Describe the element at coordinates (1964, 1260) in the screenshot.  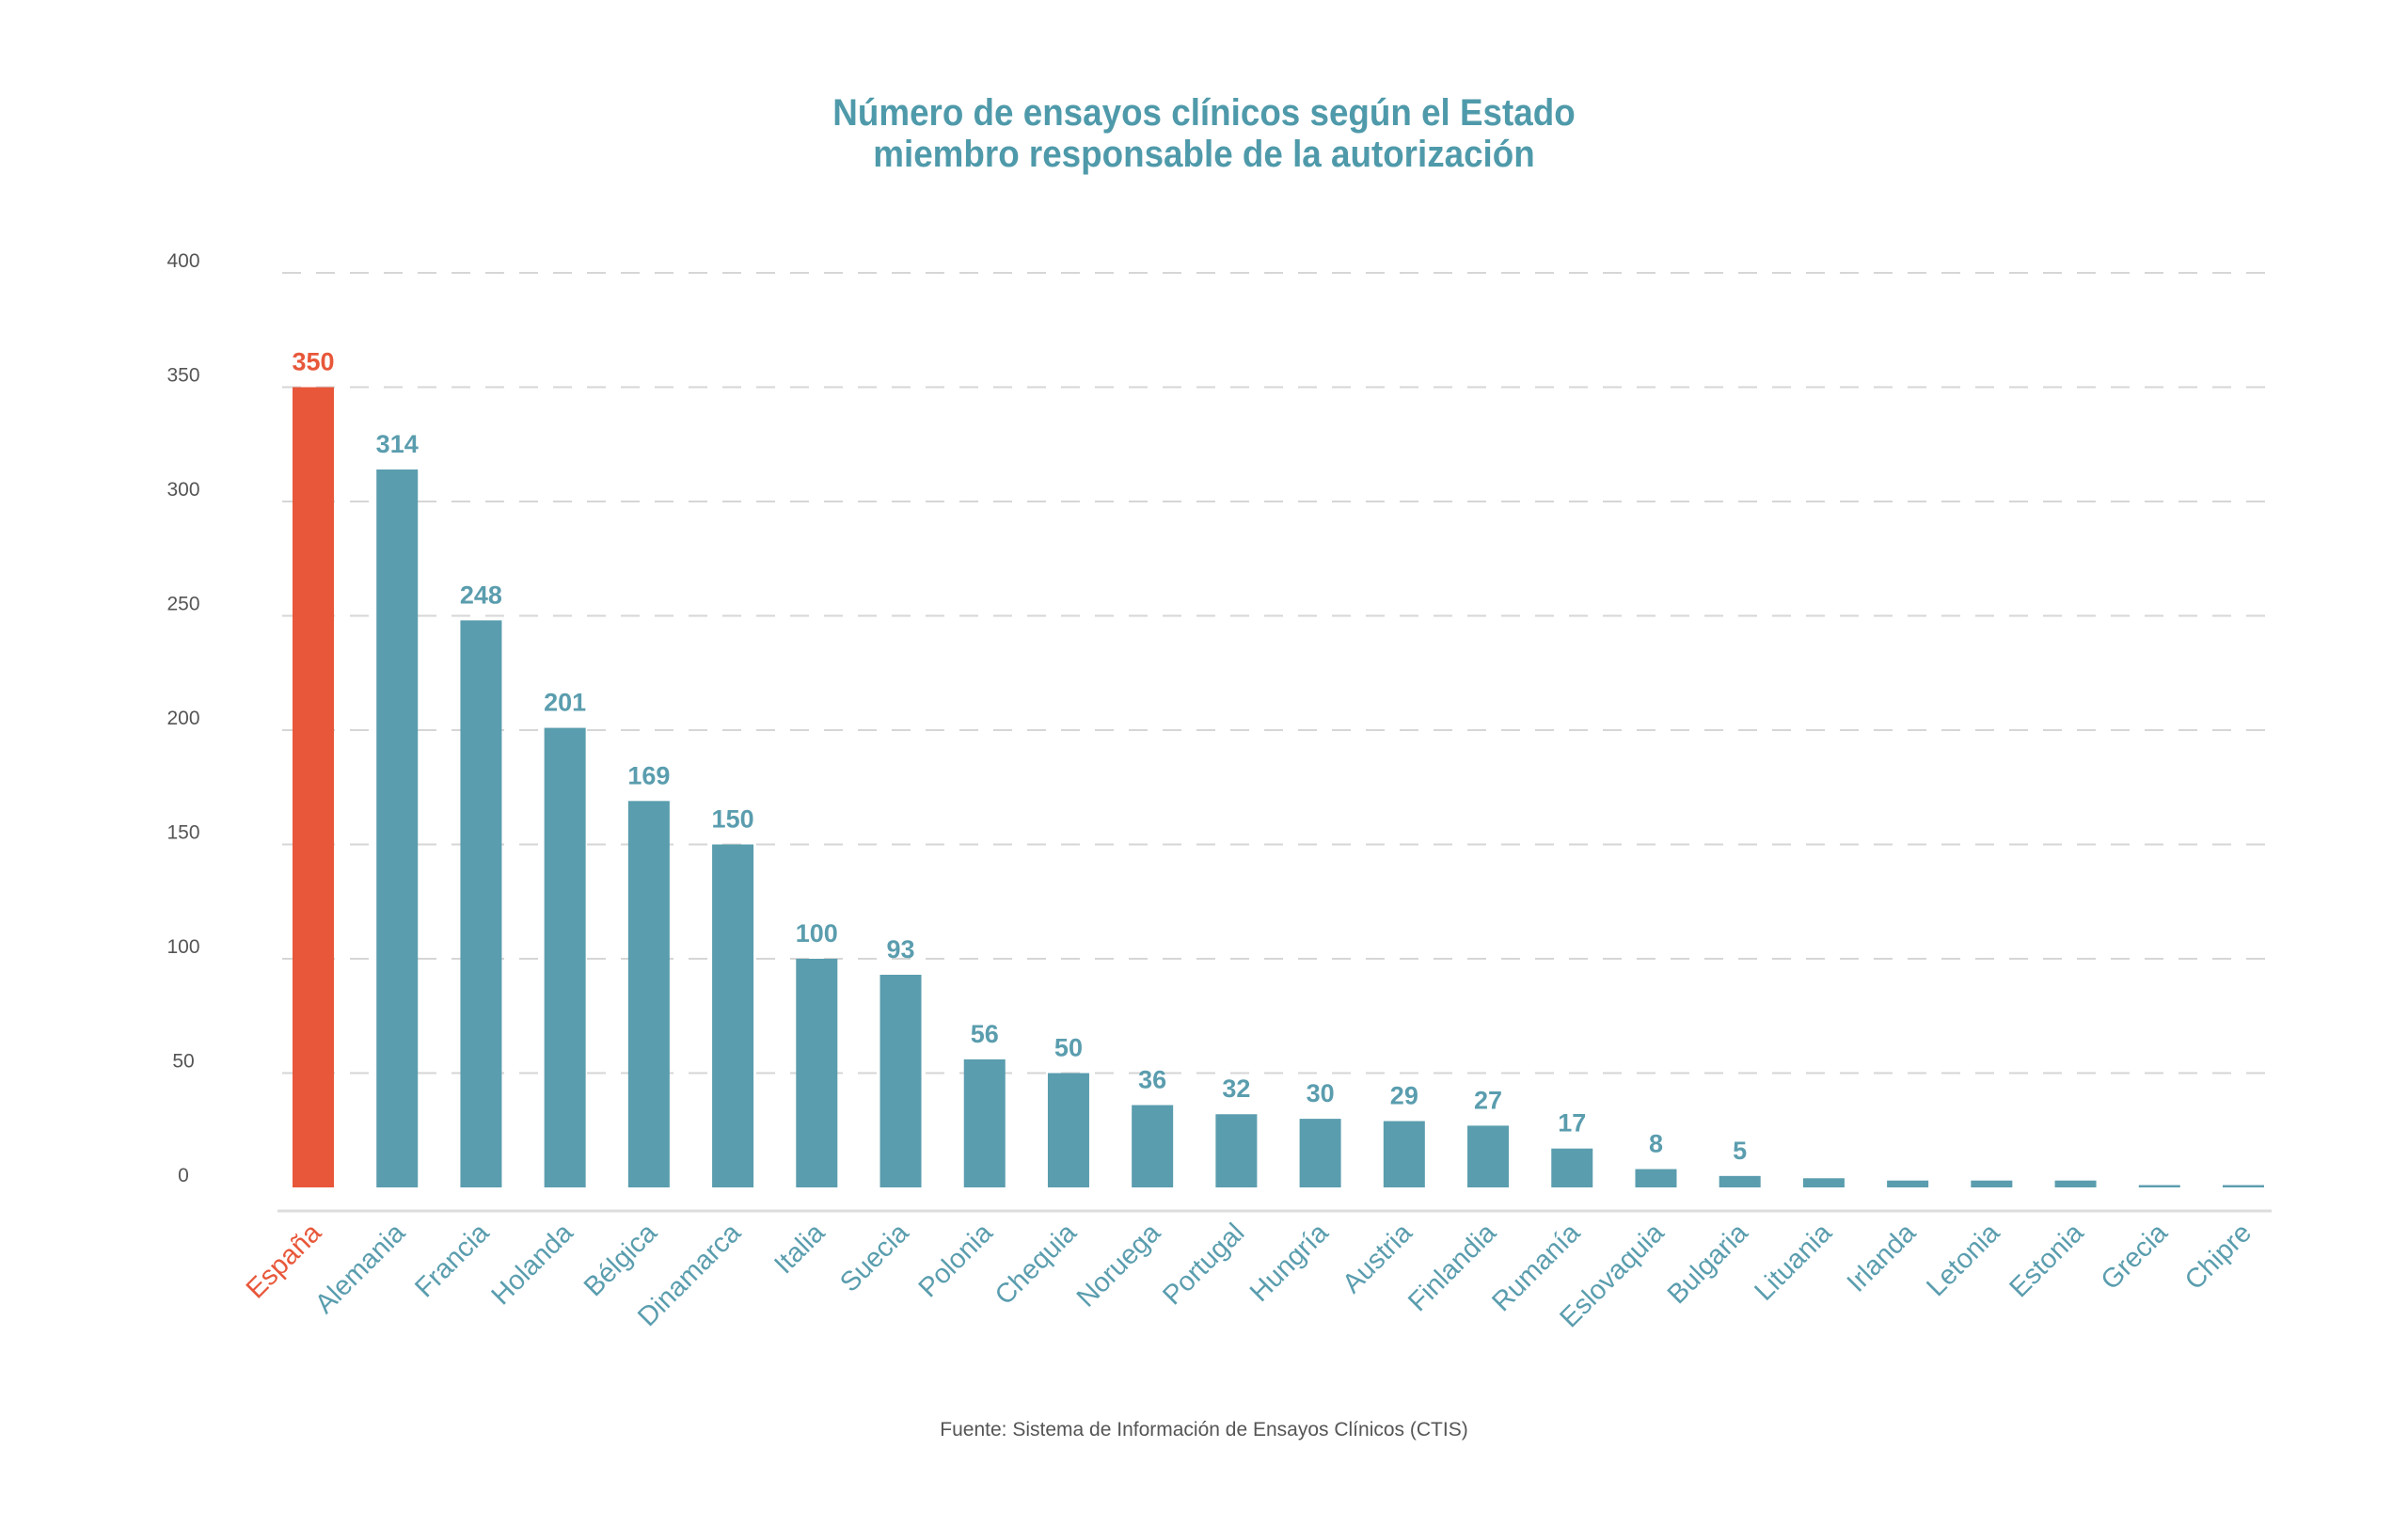
I see `x-tick-label: Letonia` at that location.